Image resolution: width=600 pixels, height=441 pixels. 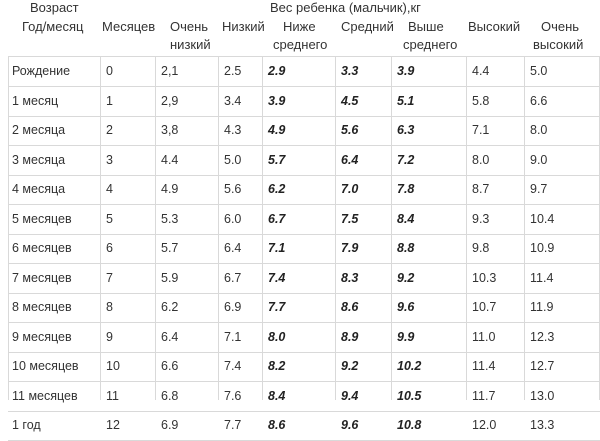 What do you see at coordinates (35, 100) in the screenshot?
I see `cell-age: 1 месяц` at bounding box center [35, 100].